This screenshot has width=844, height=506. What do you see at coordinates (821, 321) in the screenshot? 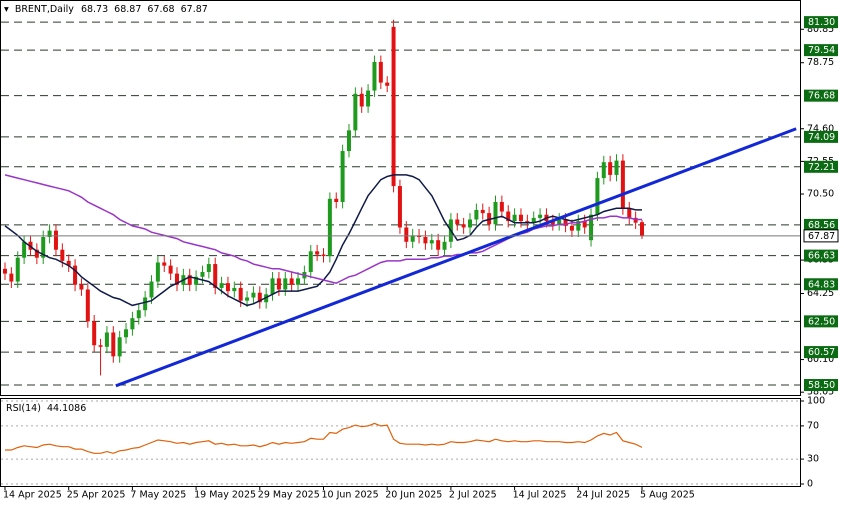
I see `level-label: 62.50` at bounding box center [821, 321].